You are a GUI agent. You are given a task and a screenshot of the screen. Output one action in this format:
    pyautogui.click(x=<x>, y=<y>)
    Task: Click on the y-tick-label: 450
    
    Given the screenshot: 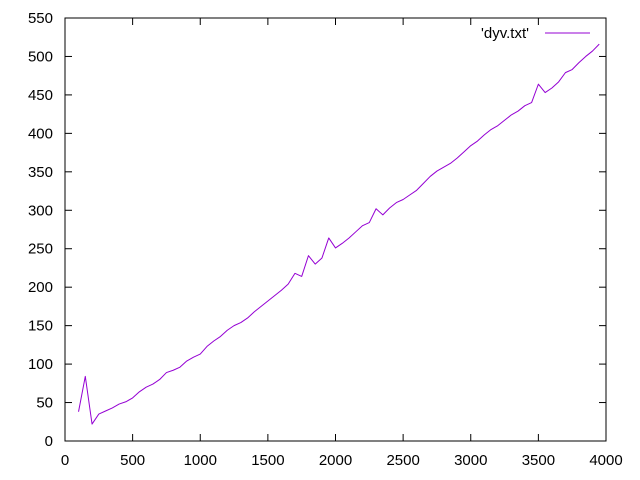 What is the action you would take?
    pyautogui.click(x=40, y=95)
    